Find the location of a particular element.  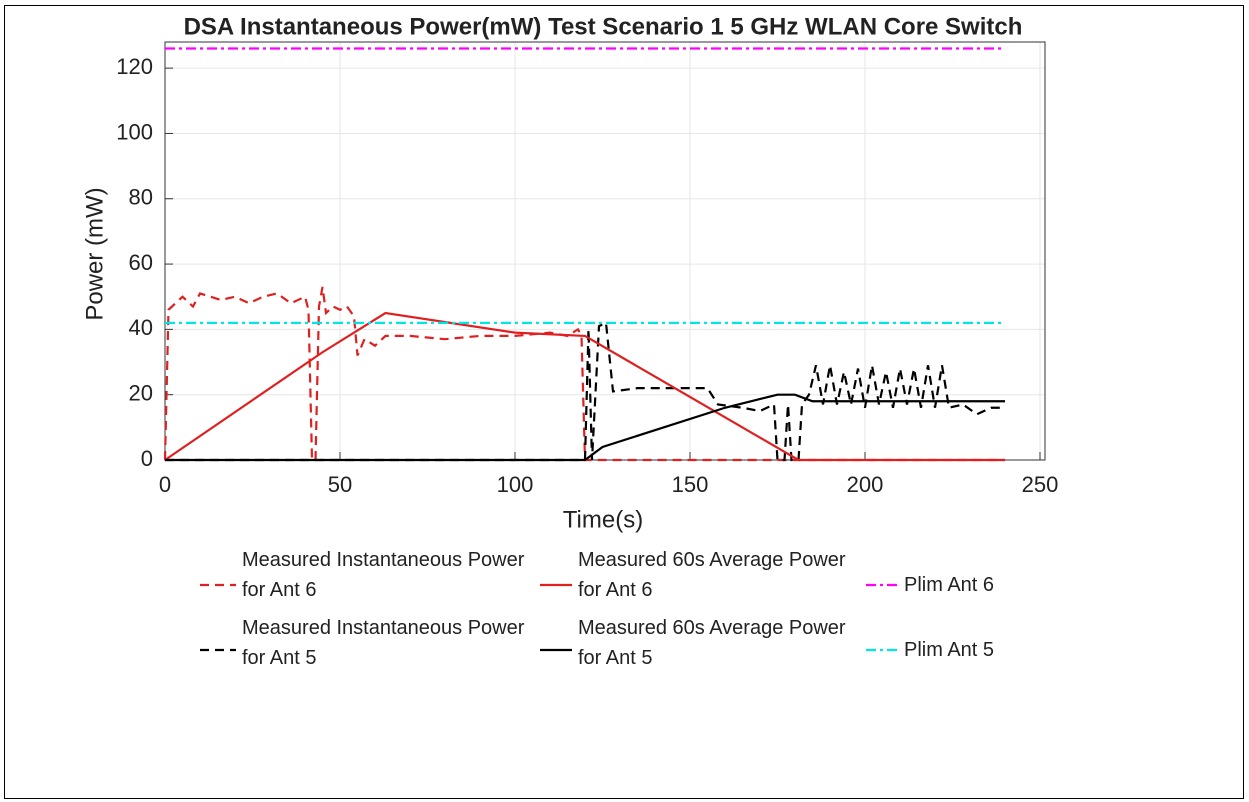

y-tick-label: 120 is located at coordinates (134, 66).